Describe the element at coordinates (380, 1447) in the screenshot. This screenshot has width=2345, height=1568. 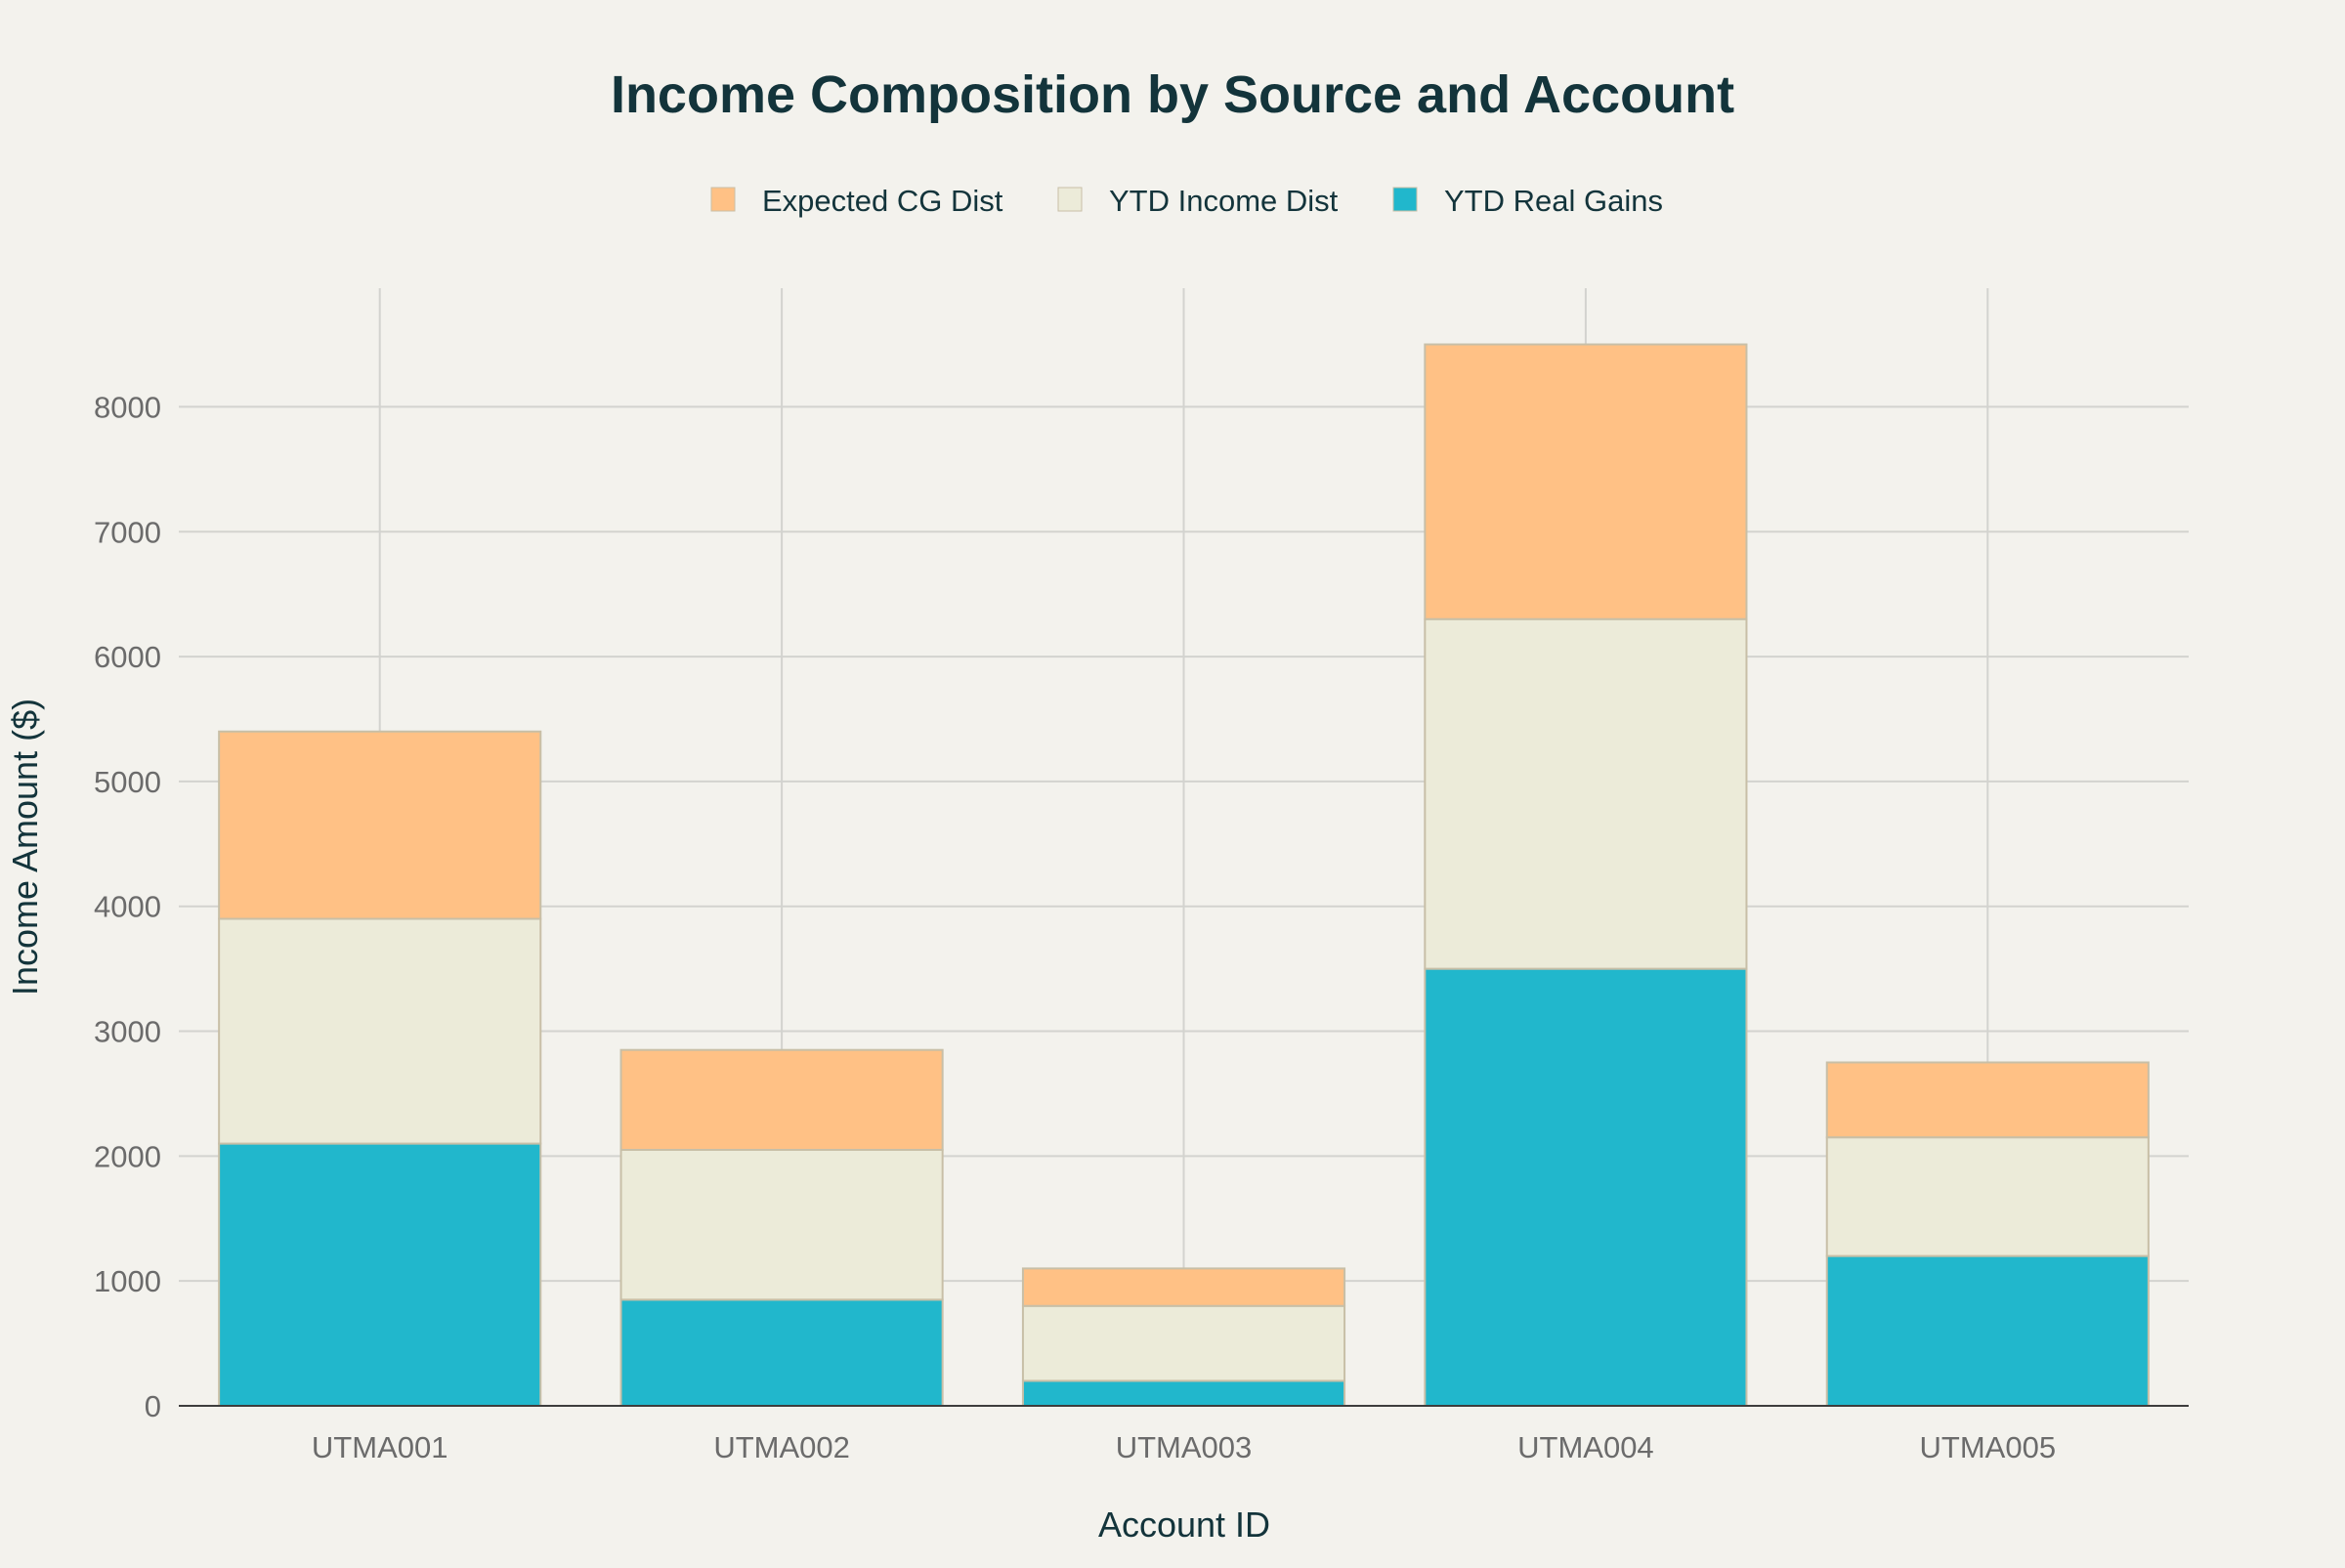
I see `x-tick-label: UTMA001` at that location.